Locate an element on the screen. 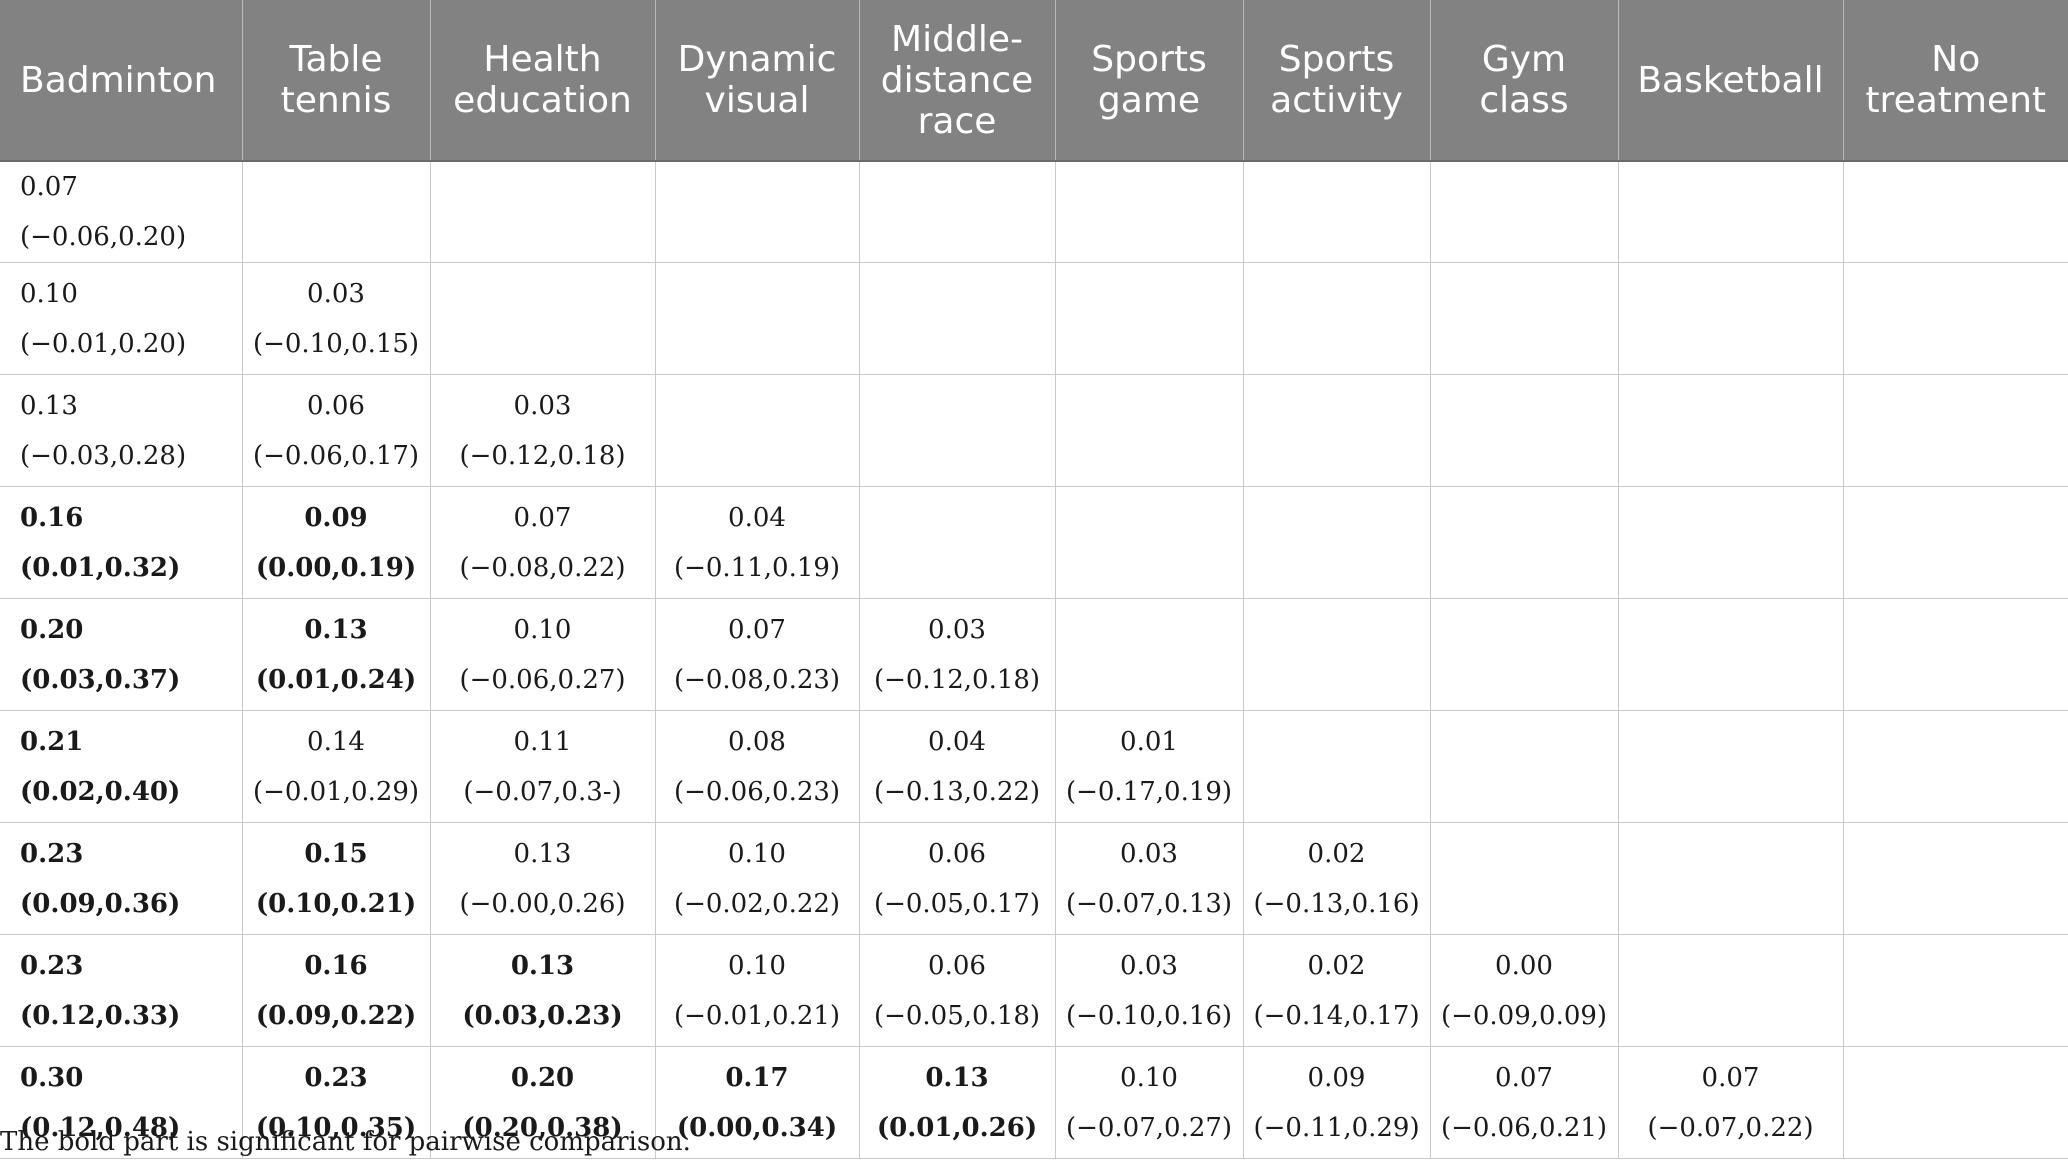  cell-value: 0.10 (−0.06,0.27) is located at coordinates (542, 654).